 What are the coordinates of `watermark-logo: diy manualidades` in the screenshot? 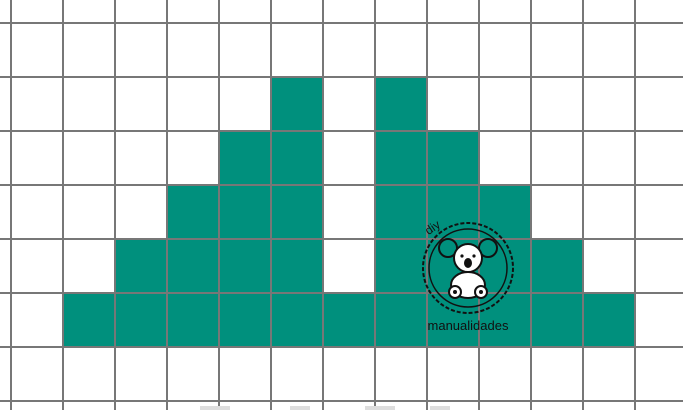 It's located at (468, 275).